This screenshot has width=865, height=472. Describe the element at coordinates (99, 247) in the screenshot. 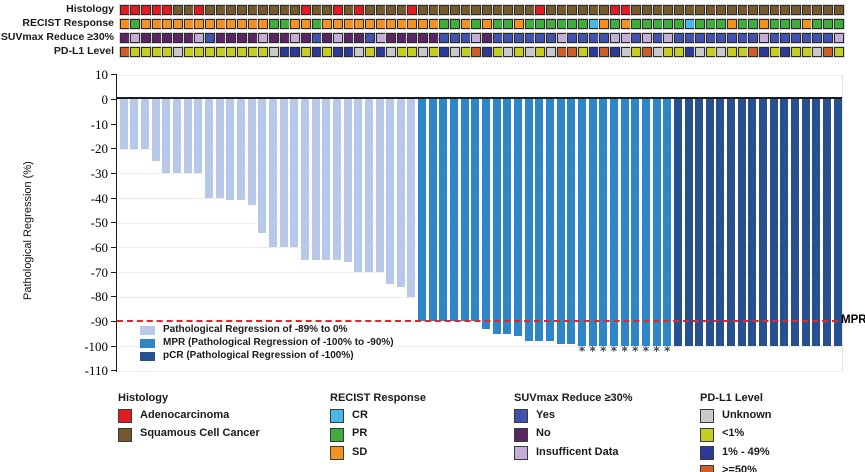

I see `y-tick-label: -60` at that location.